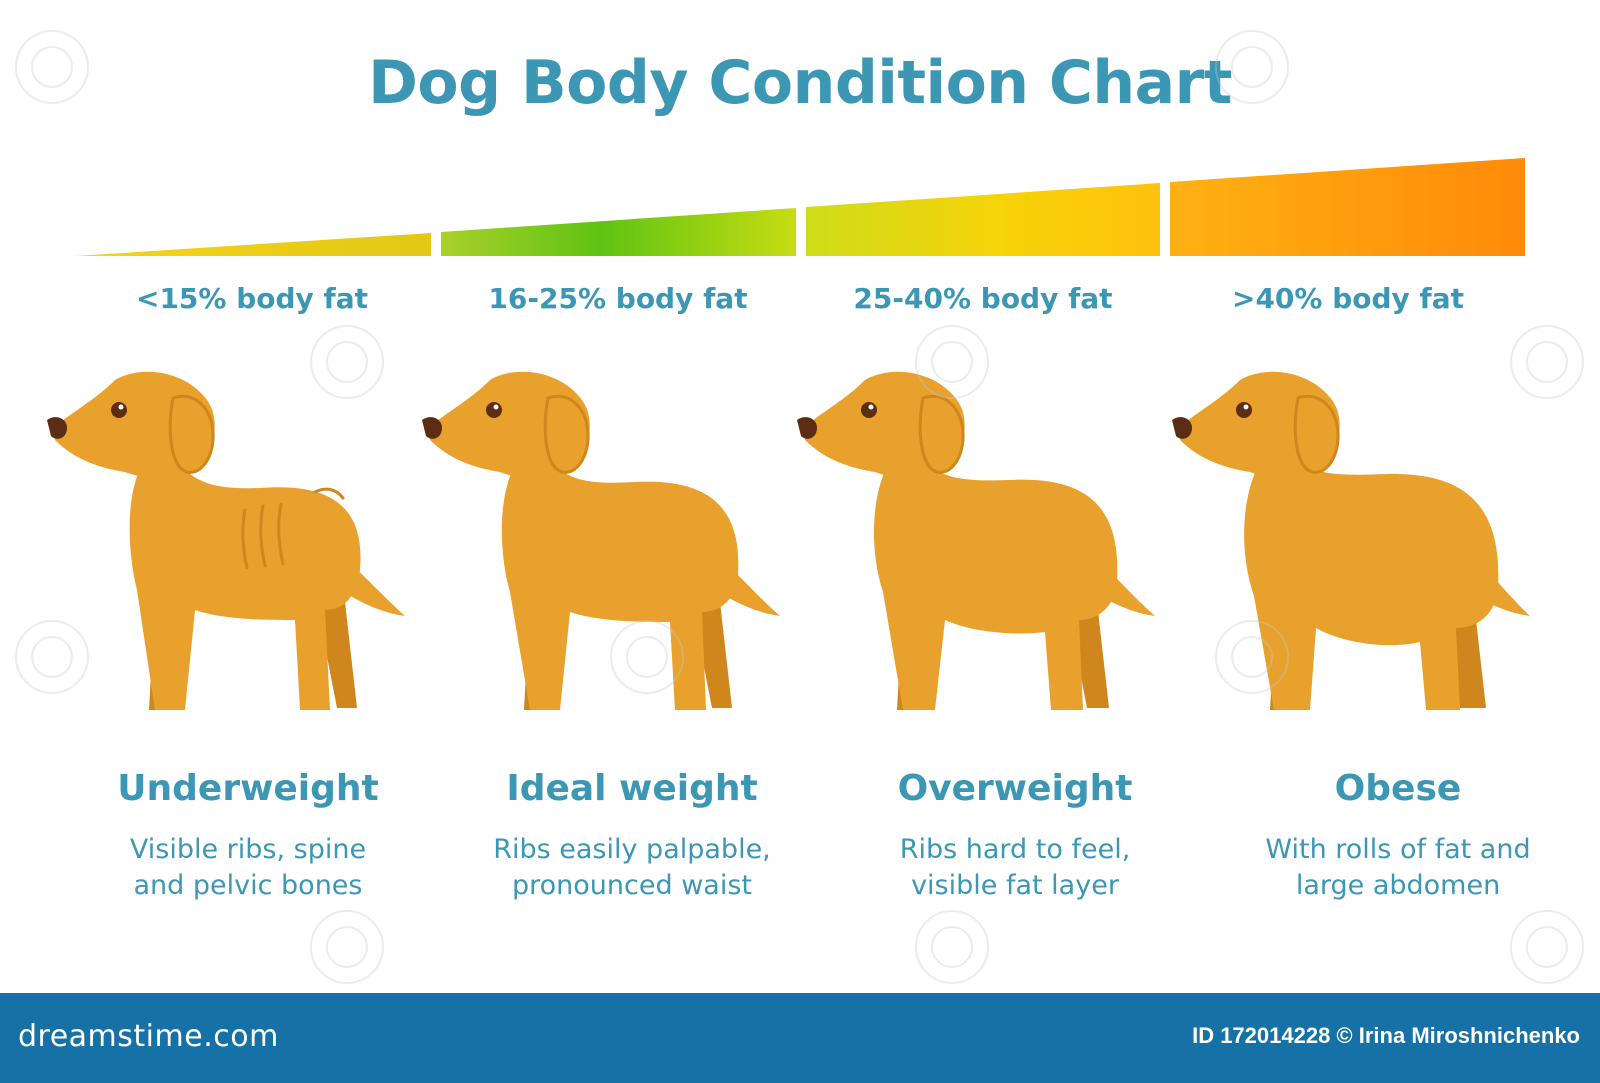  I want to click on scale-segment-underweight, so click(253, 244).